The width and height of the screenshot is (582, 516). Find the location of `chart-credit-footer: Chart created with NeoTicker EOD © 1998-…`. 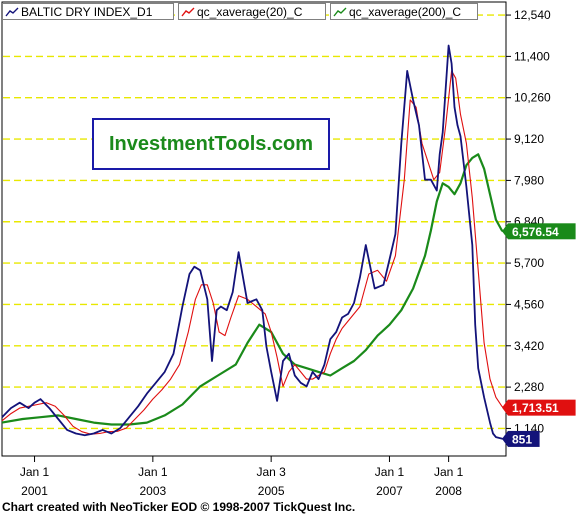

chart-credit-footer: Chart created with NeoTicker EOD © 1998-… is located at coordinates (179, 507).